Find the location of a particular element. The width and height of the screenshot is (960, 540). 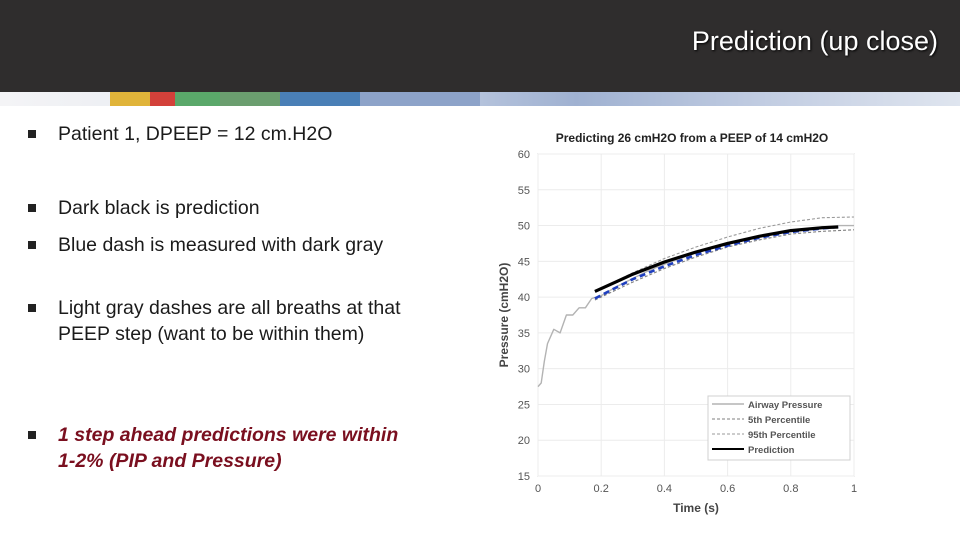

y-tick-label: 60 is located at coordinates (524, 155).